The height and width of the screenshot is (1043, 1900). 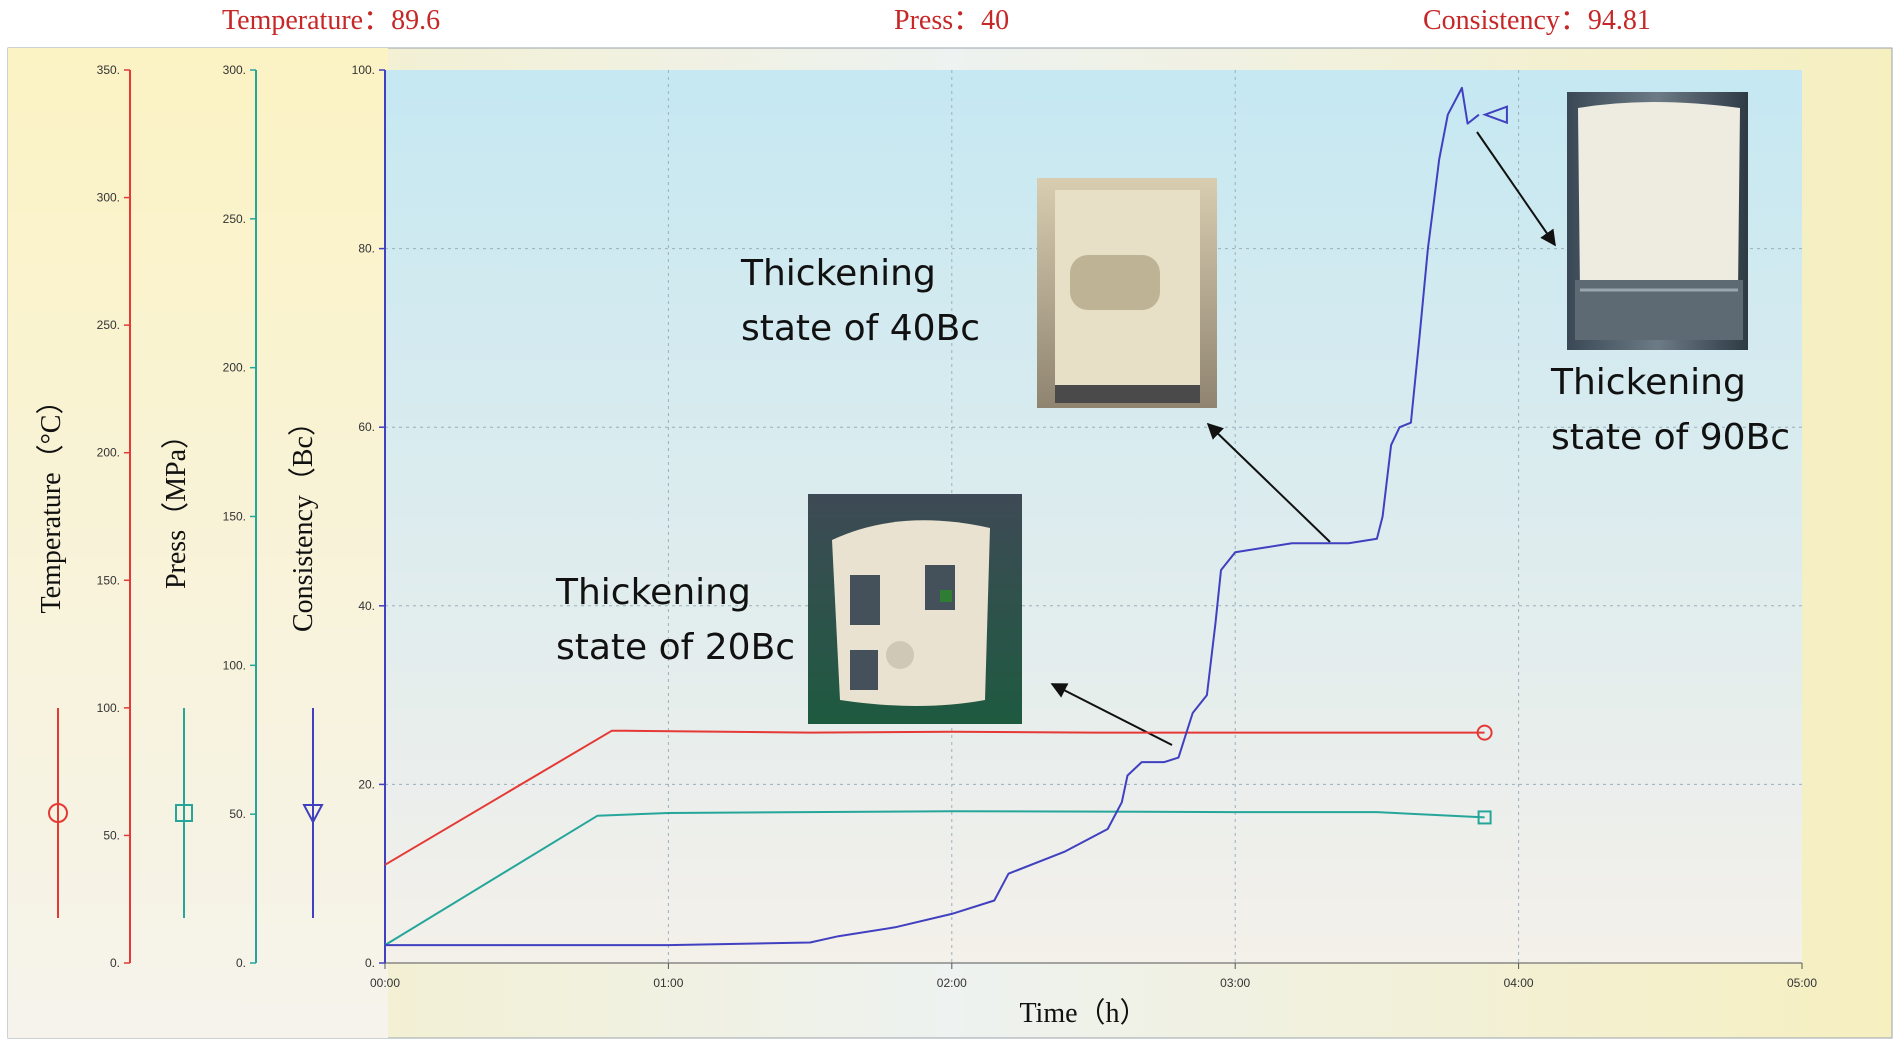 I want to click on x-tick-label: 00:00, so click(x=385, y=983).